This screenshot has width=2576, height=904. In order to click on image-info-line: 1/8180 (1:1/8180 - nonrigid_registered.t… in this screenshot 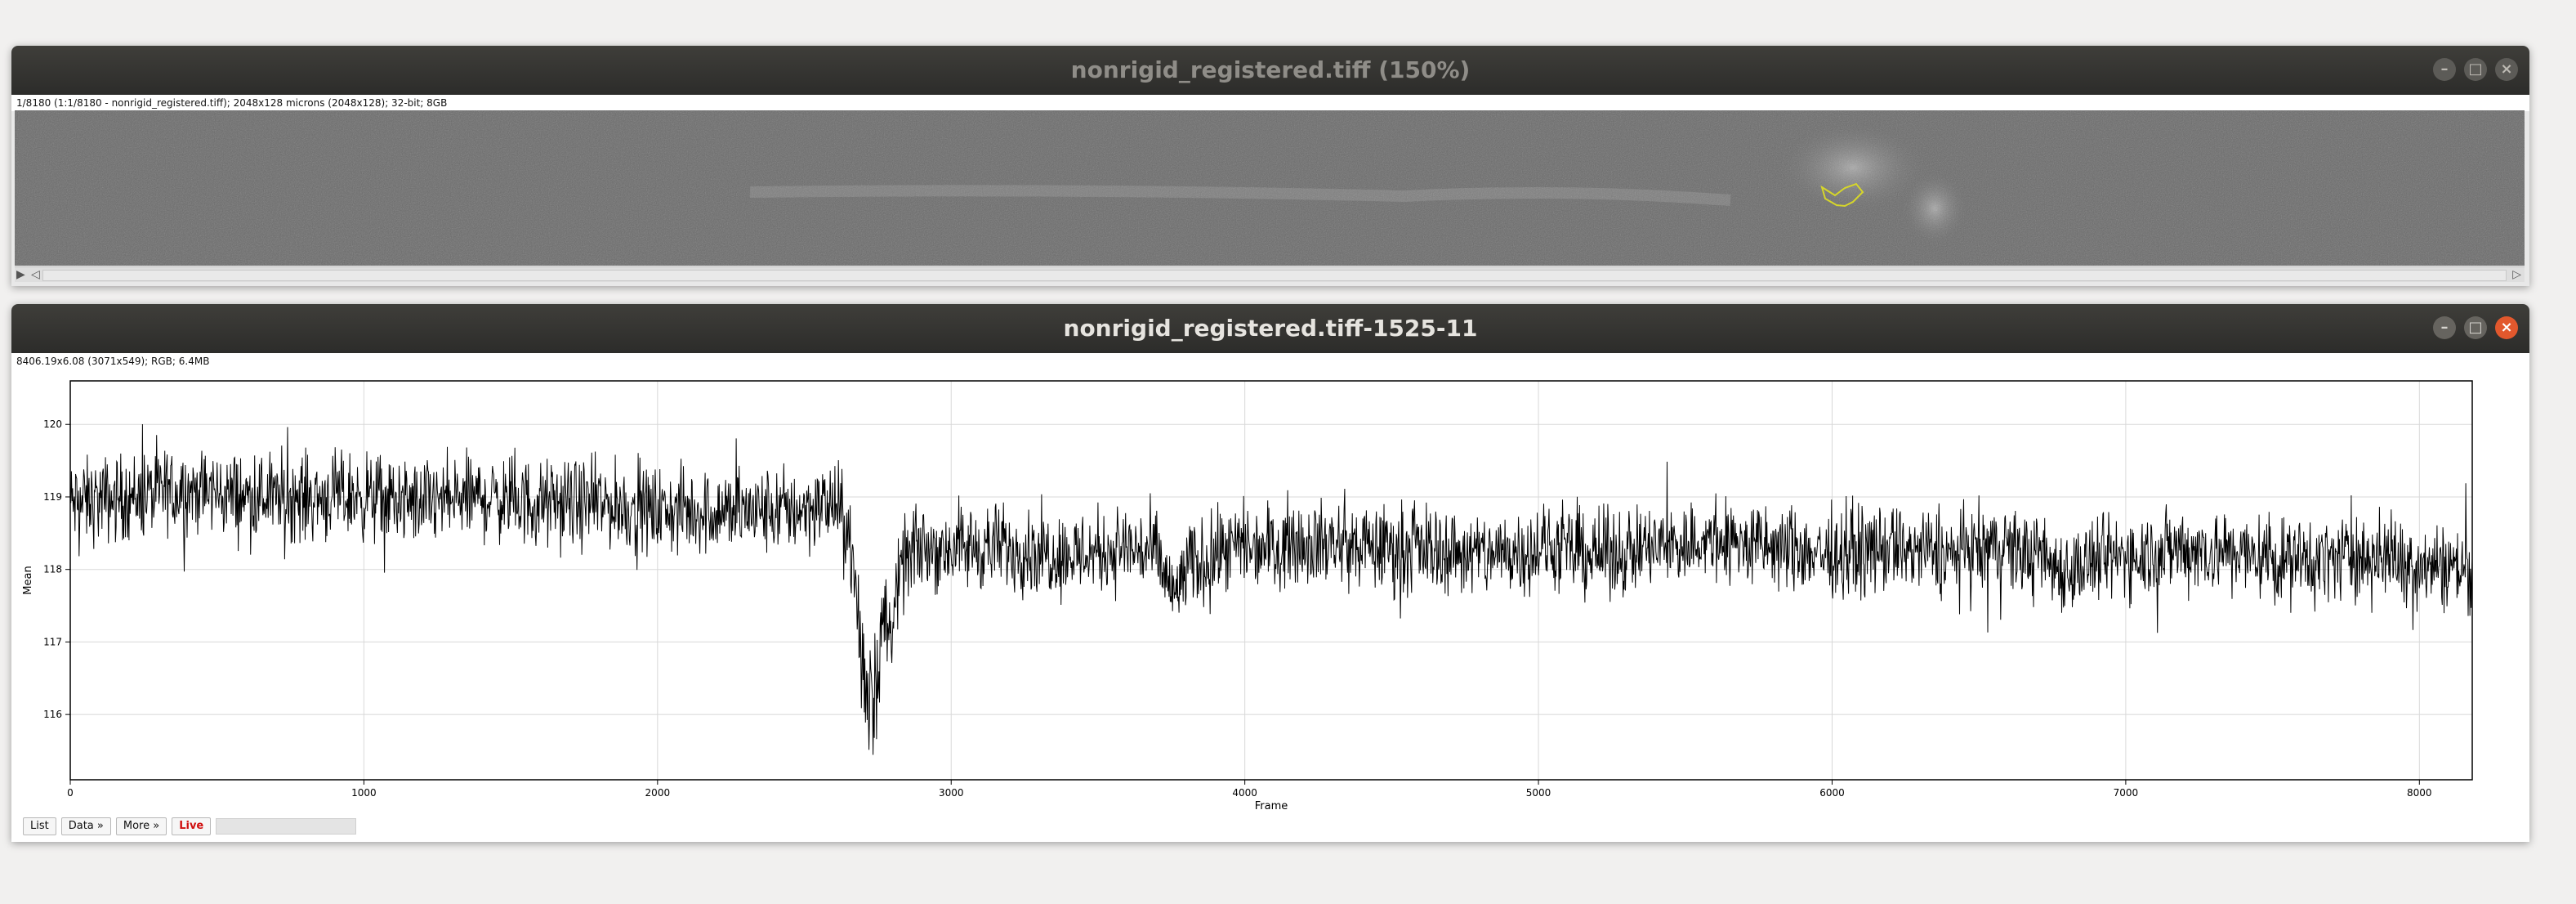, I will do `click(1270, 103)`.